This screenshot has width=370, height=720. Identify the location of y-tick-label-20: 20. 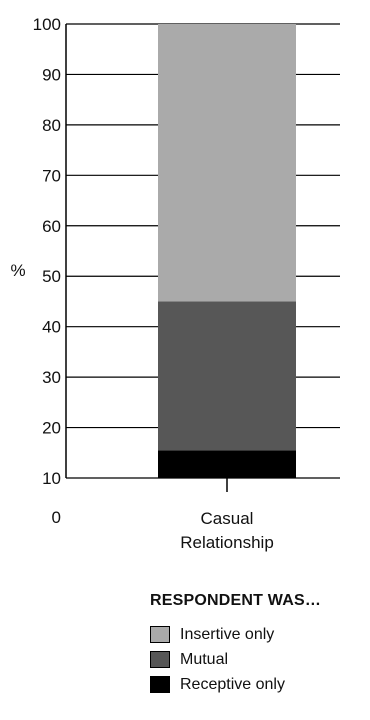
(51, 428).